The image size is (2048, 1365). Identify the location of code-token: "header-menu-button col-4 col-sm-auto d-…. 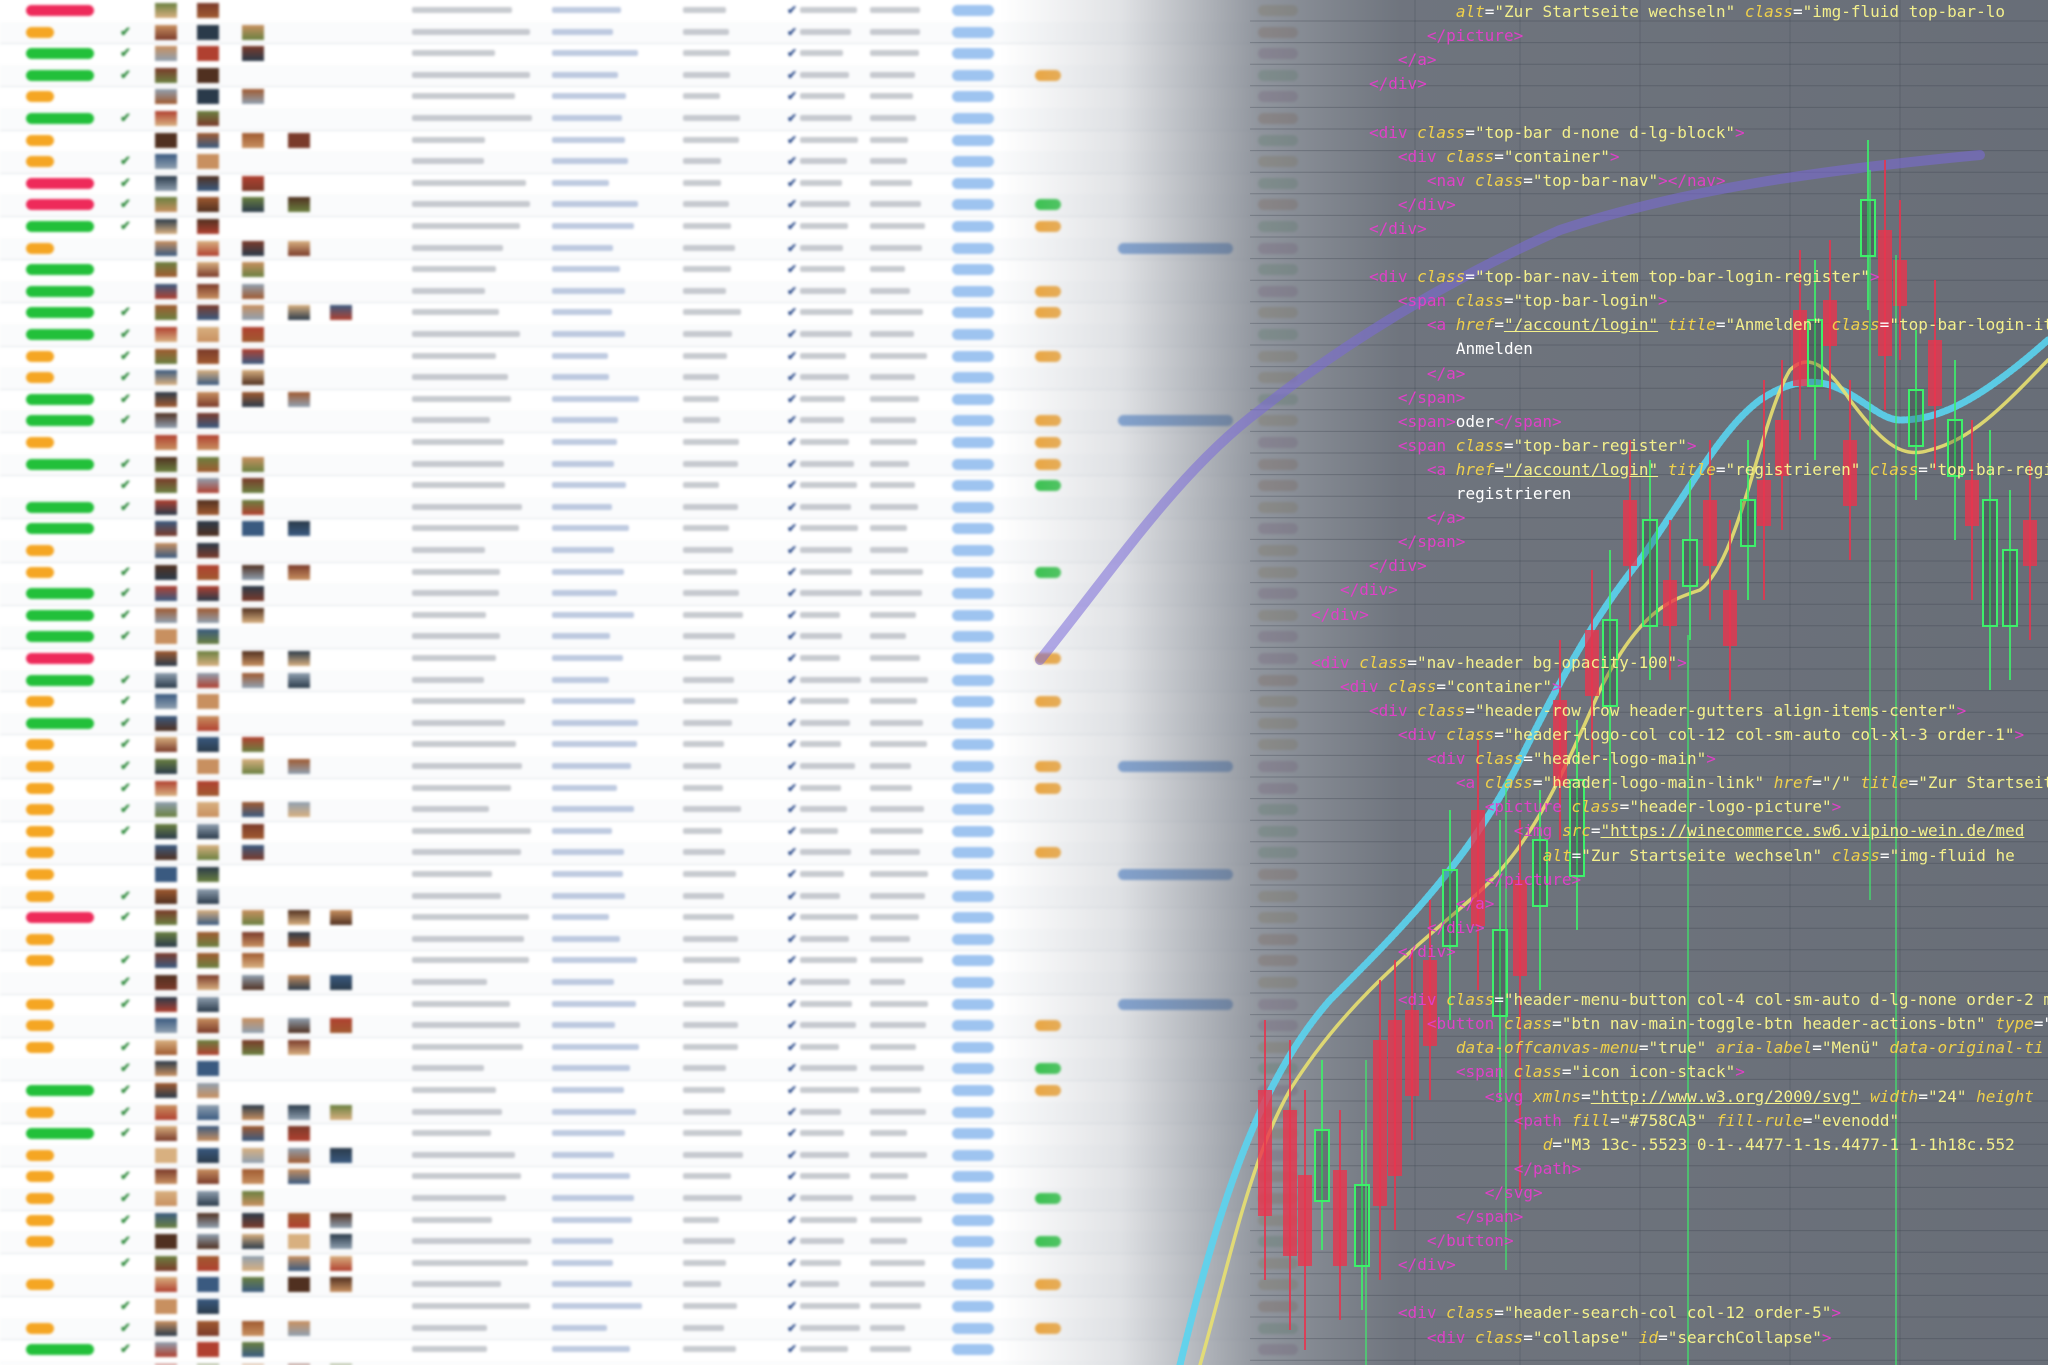
(1775, 1000).